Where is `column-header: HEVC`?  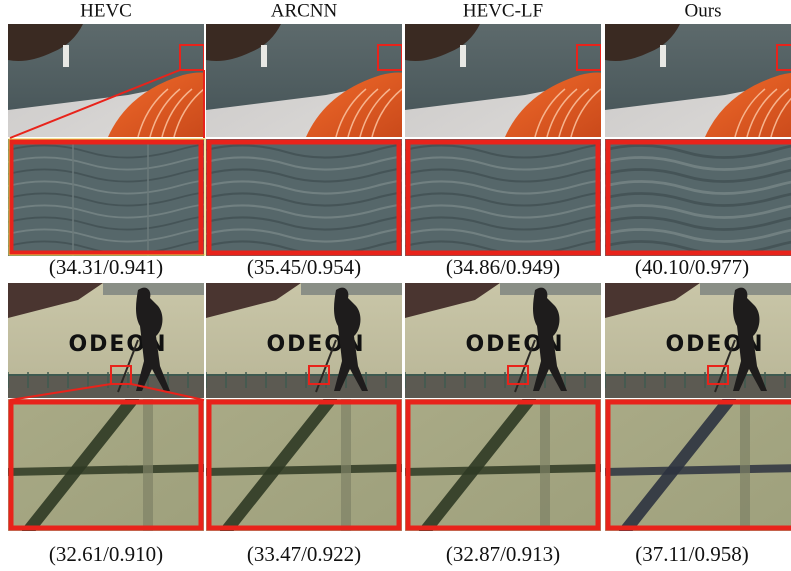
column-header: HEVC is located at coordinates (106, 10).